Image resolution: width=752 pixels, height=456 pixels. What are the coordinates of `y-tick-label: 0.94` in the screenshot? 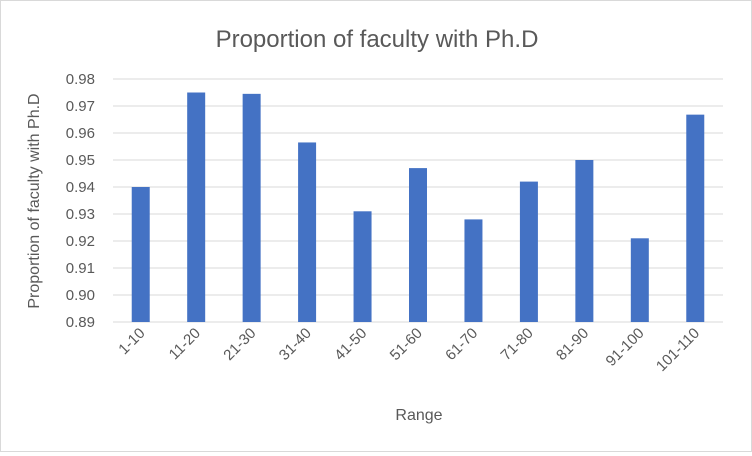 It's located at (80, 187).